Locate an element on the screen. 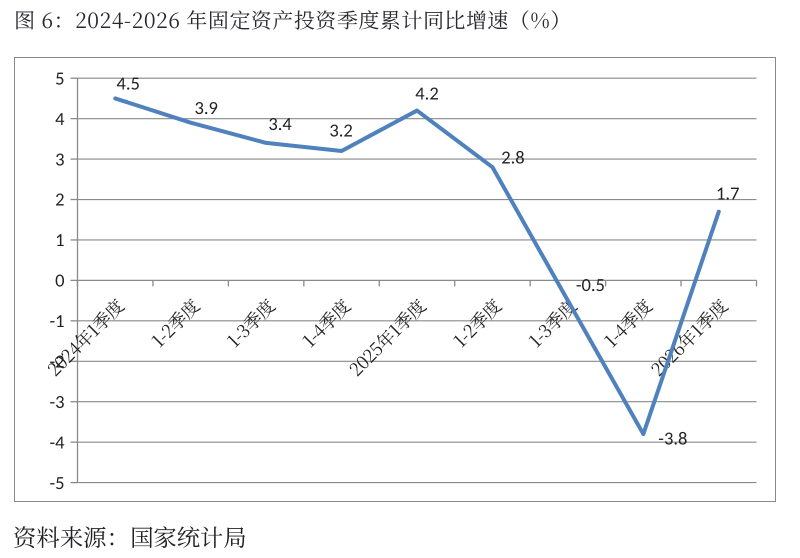  y-tick-label: -3 is located at coordinates (56, 401).